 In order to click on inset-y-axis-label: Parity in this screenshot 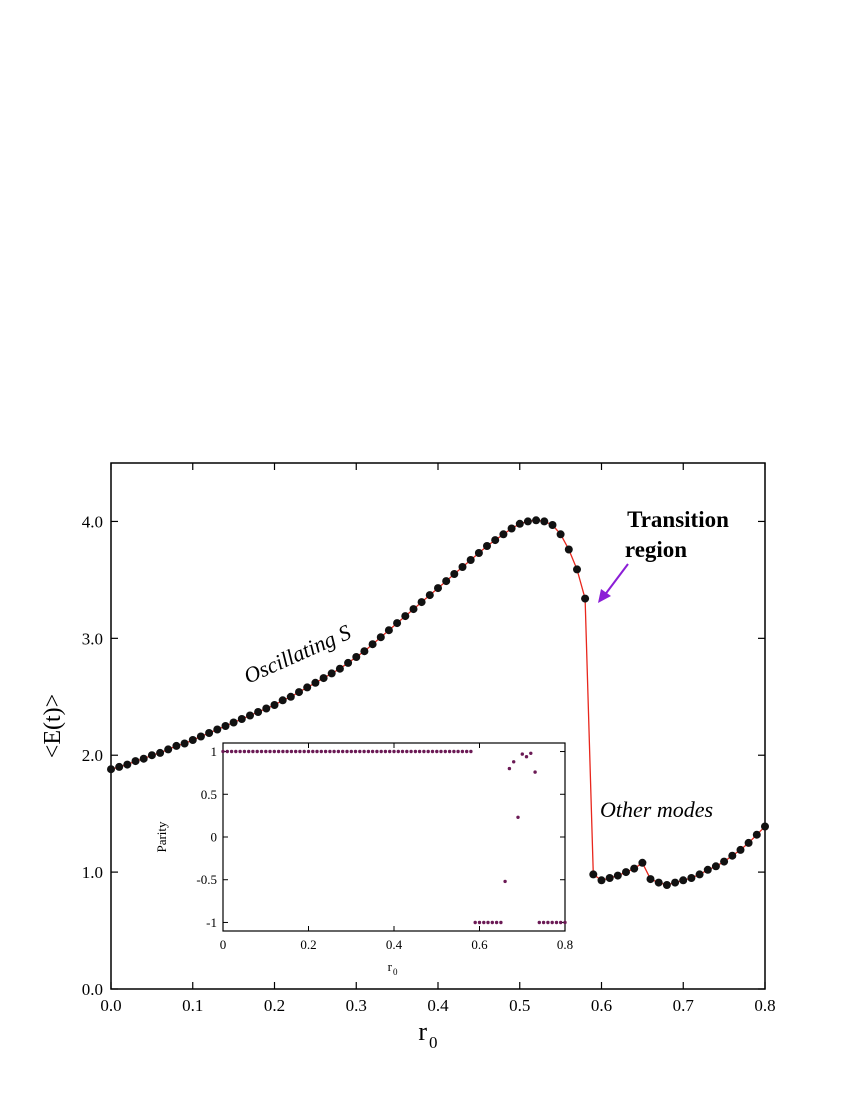, I will do `click(161, 837)`.